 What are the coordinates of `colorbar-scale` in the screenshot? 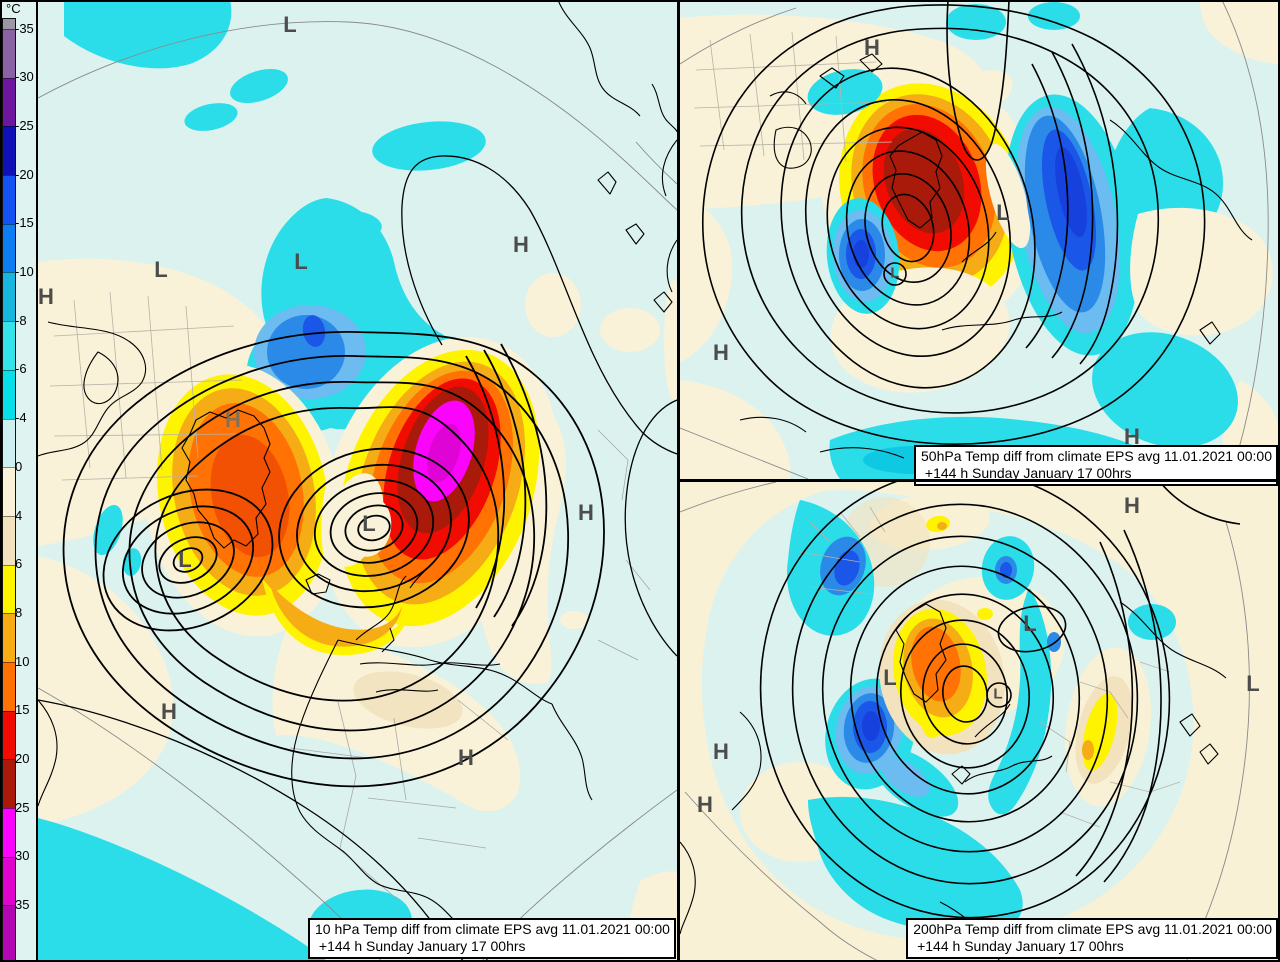 It's located at (9, 490).